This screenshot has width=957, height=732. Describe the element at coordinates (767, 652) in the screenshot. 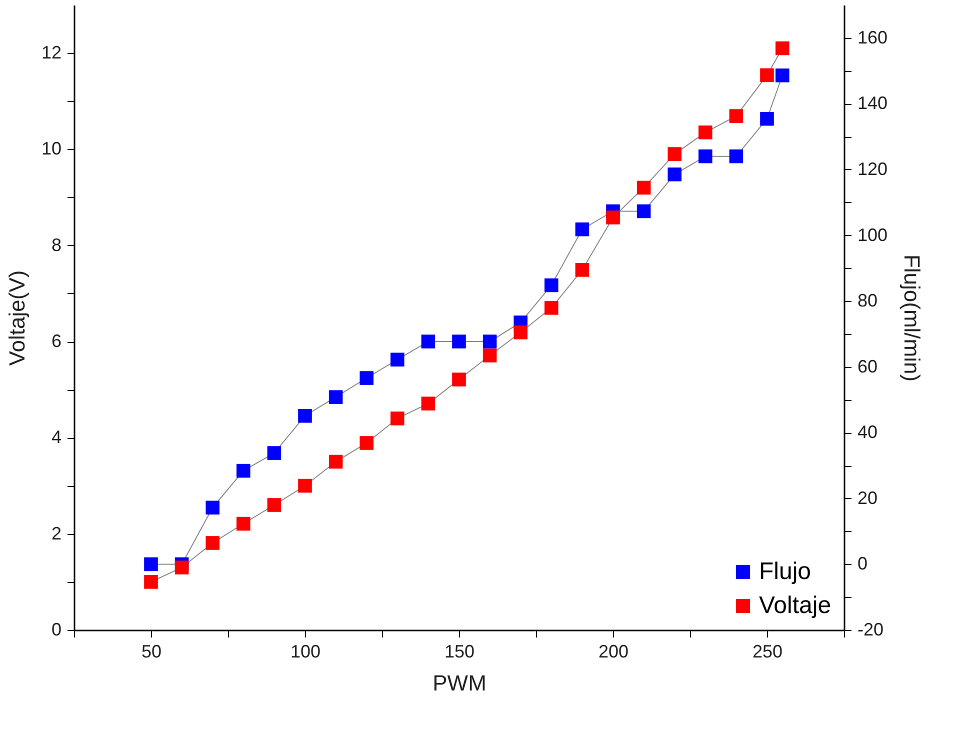

I see `x-tick-label: 250` at that location.